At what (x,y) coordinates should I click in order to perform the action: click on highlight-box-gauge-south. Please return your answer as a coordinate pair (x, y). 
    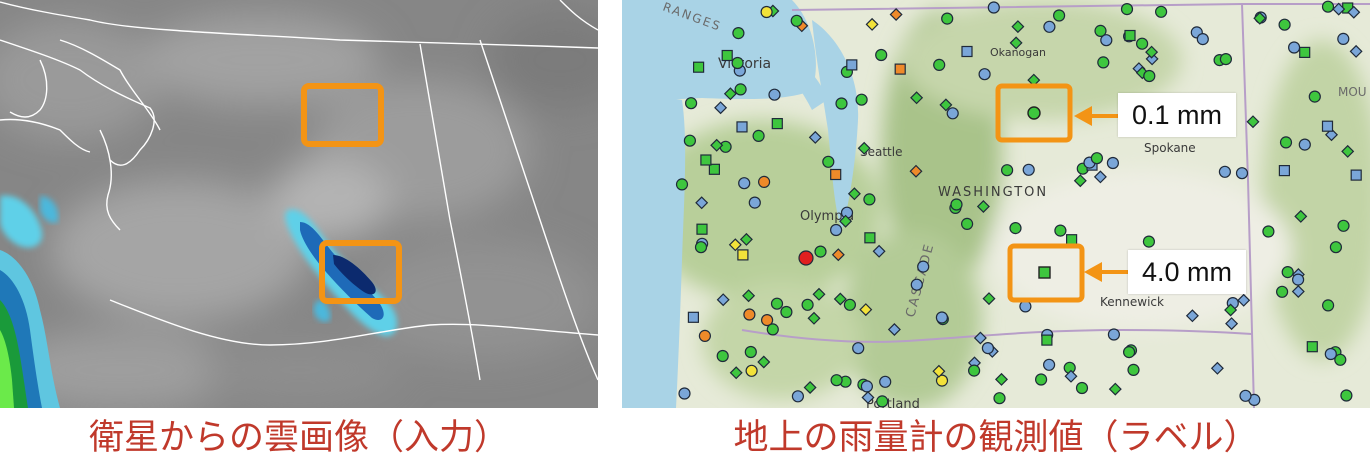
    Looking at the image, I should click on (1046, 273).